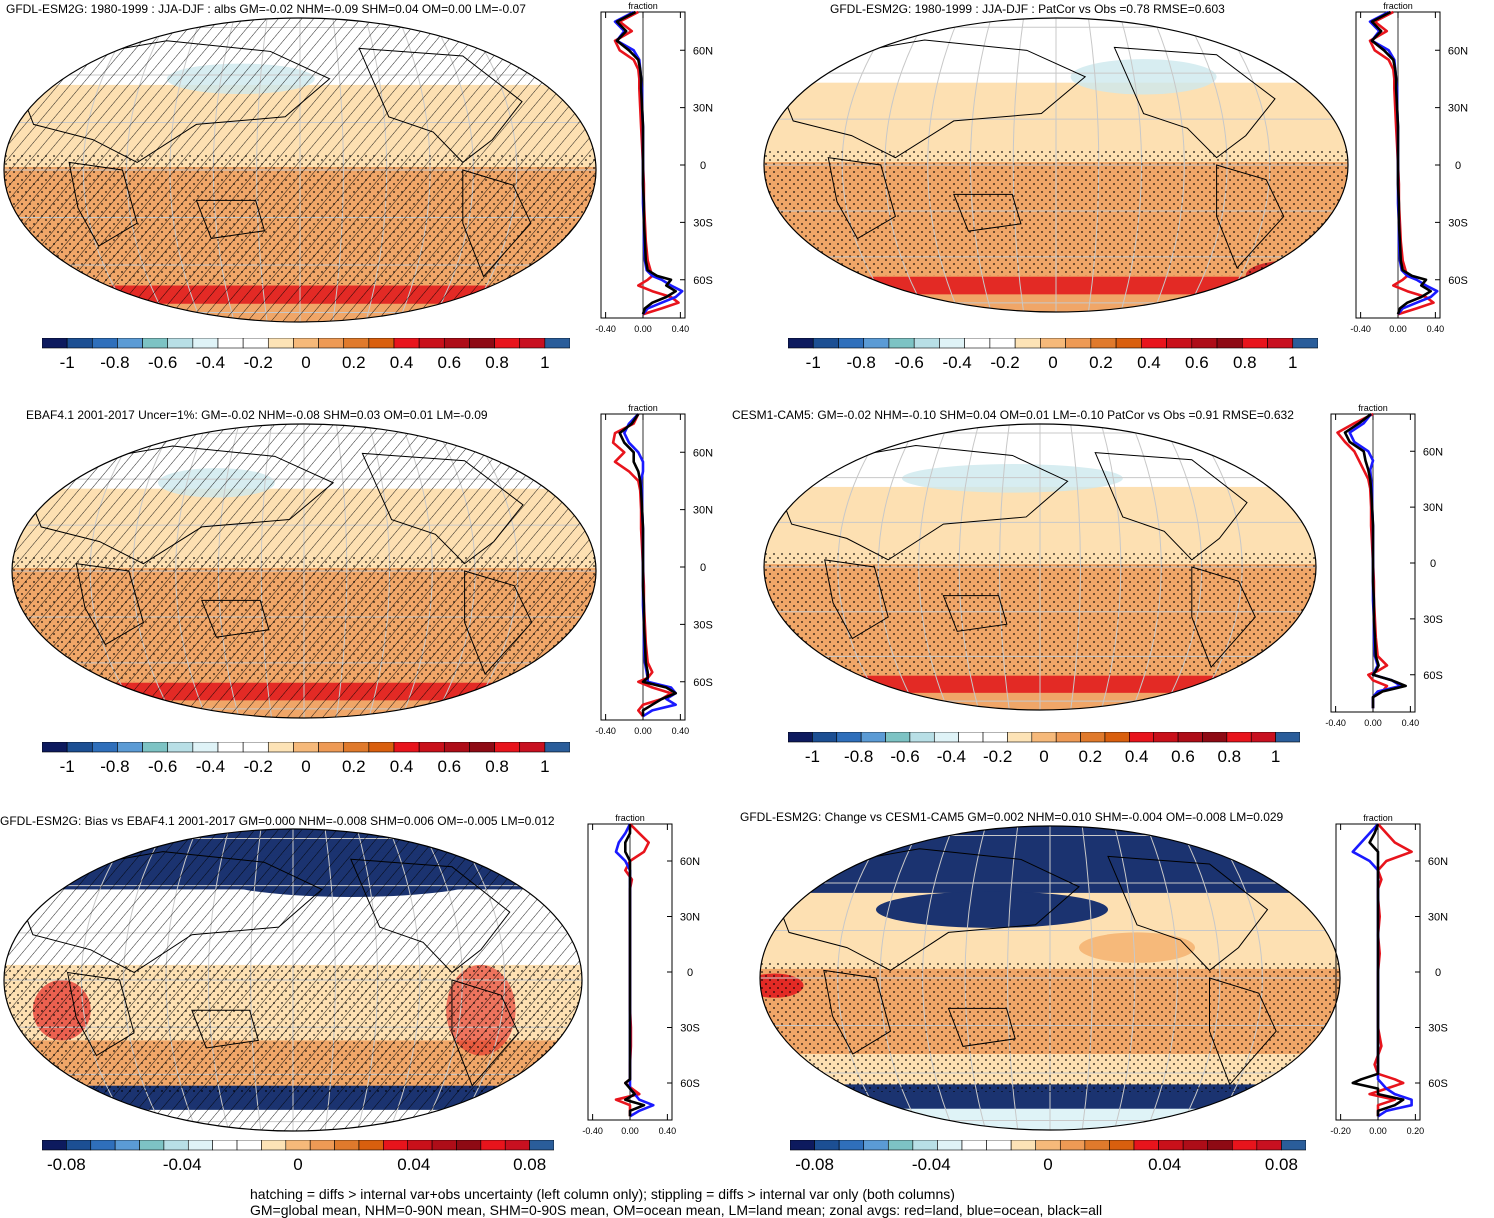 Image resolution: width=1494 pixels, height=1218 pixels. I want to click on colorbar-tick-label: -1, so click(812, 756).